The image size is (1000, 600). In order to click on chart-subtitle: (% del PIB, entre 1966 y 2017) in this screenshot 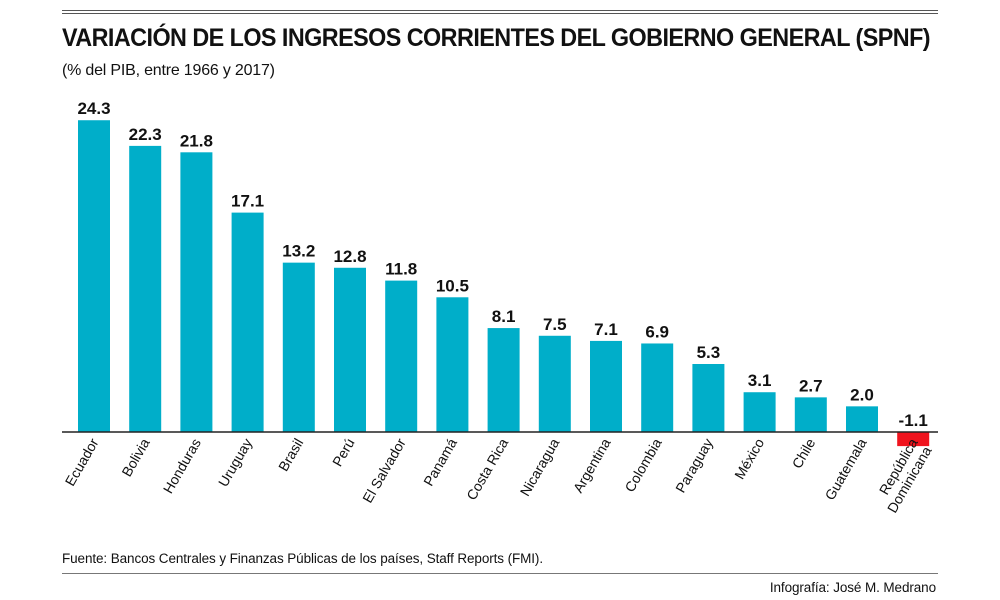, I will do `click(168, 70)`.